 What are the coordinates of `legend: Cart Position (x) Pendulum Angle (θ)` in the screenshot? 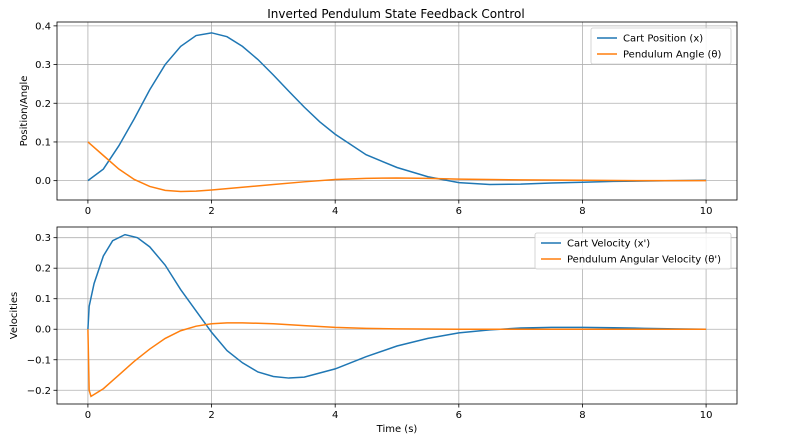 It's located at (661, 46).